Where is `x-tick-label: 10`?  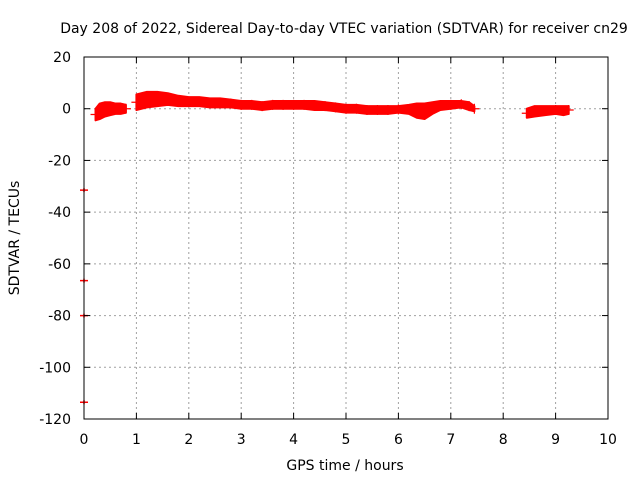 x-tick-label: 10 is located at coordinates (608, 440).